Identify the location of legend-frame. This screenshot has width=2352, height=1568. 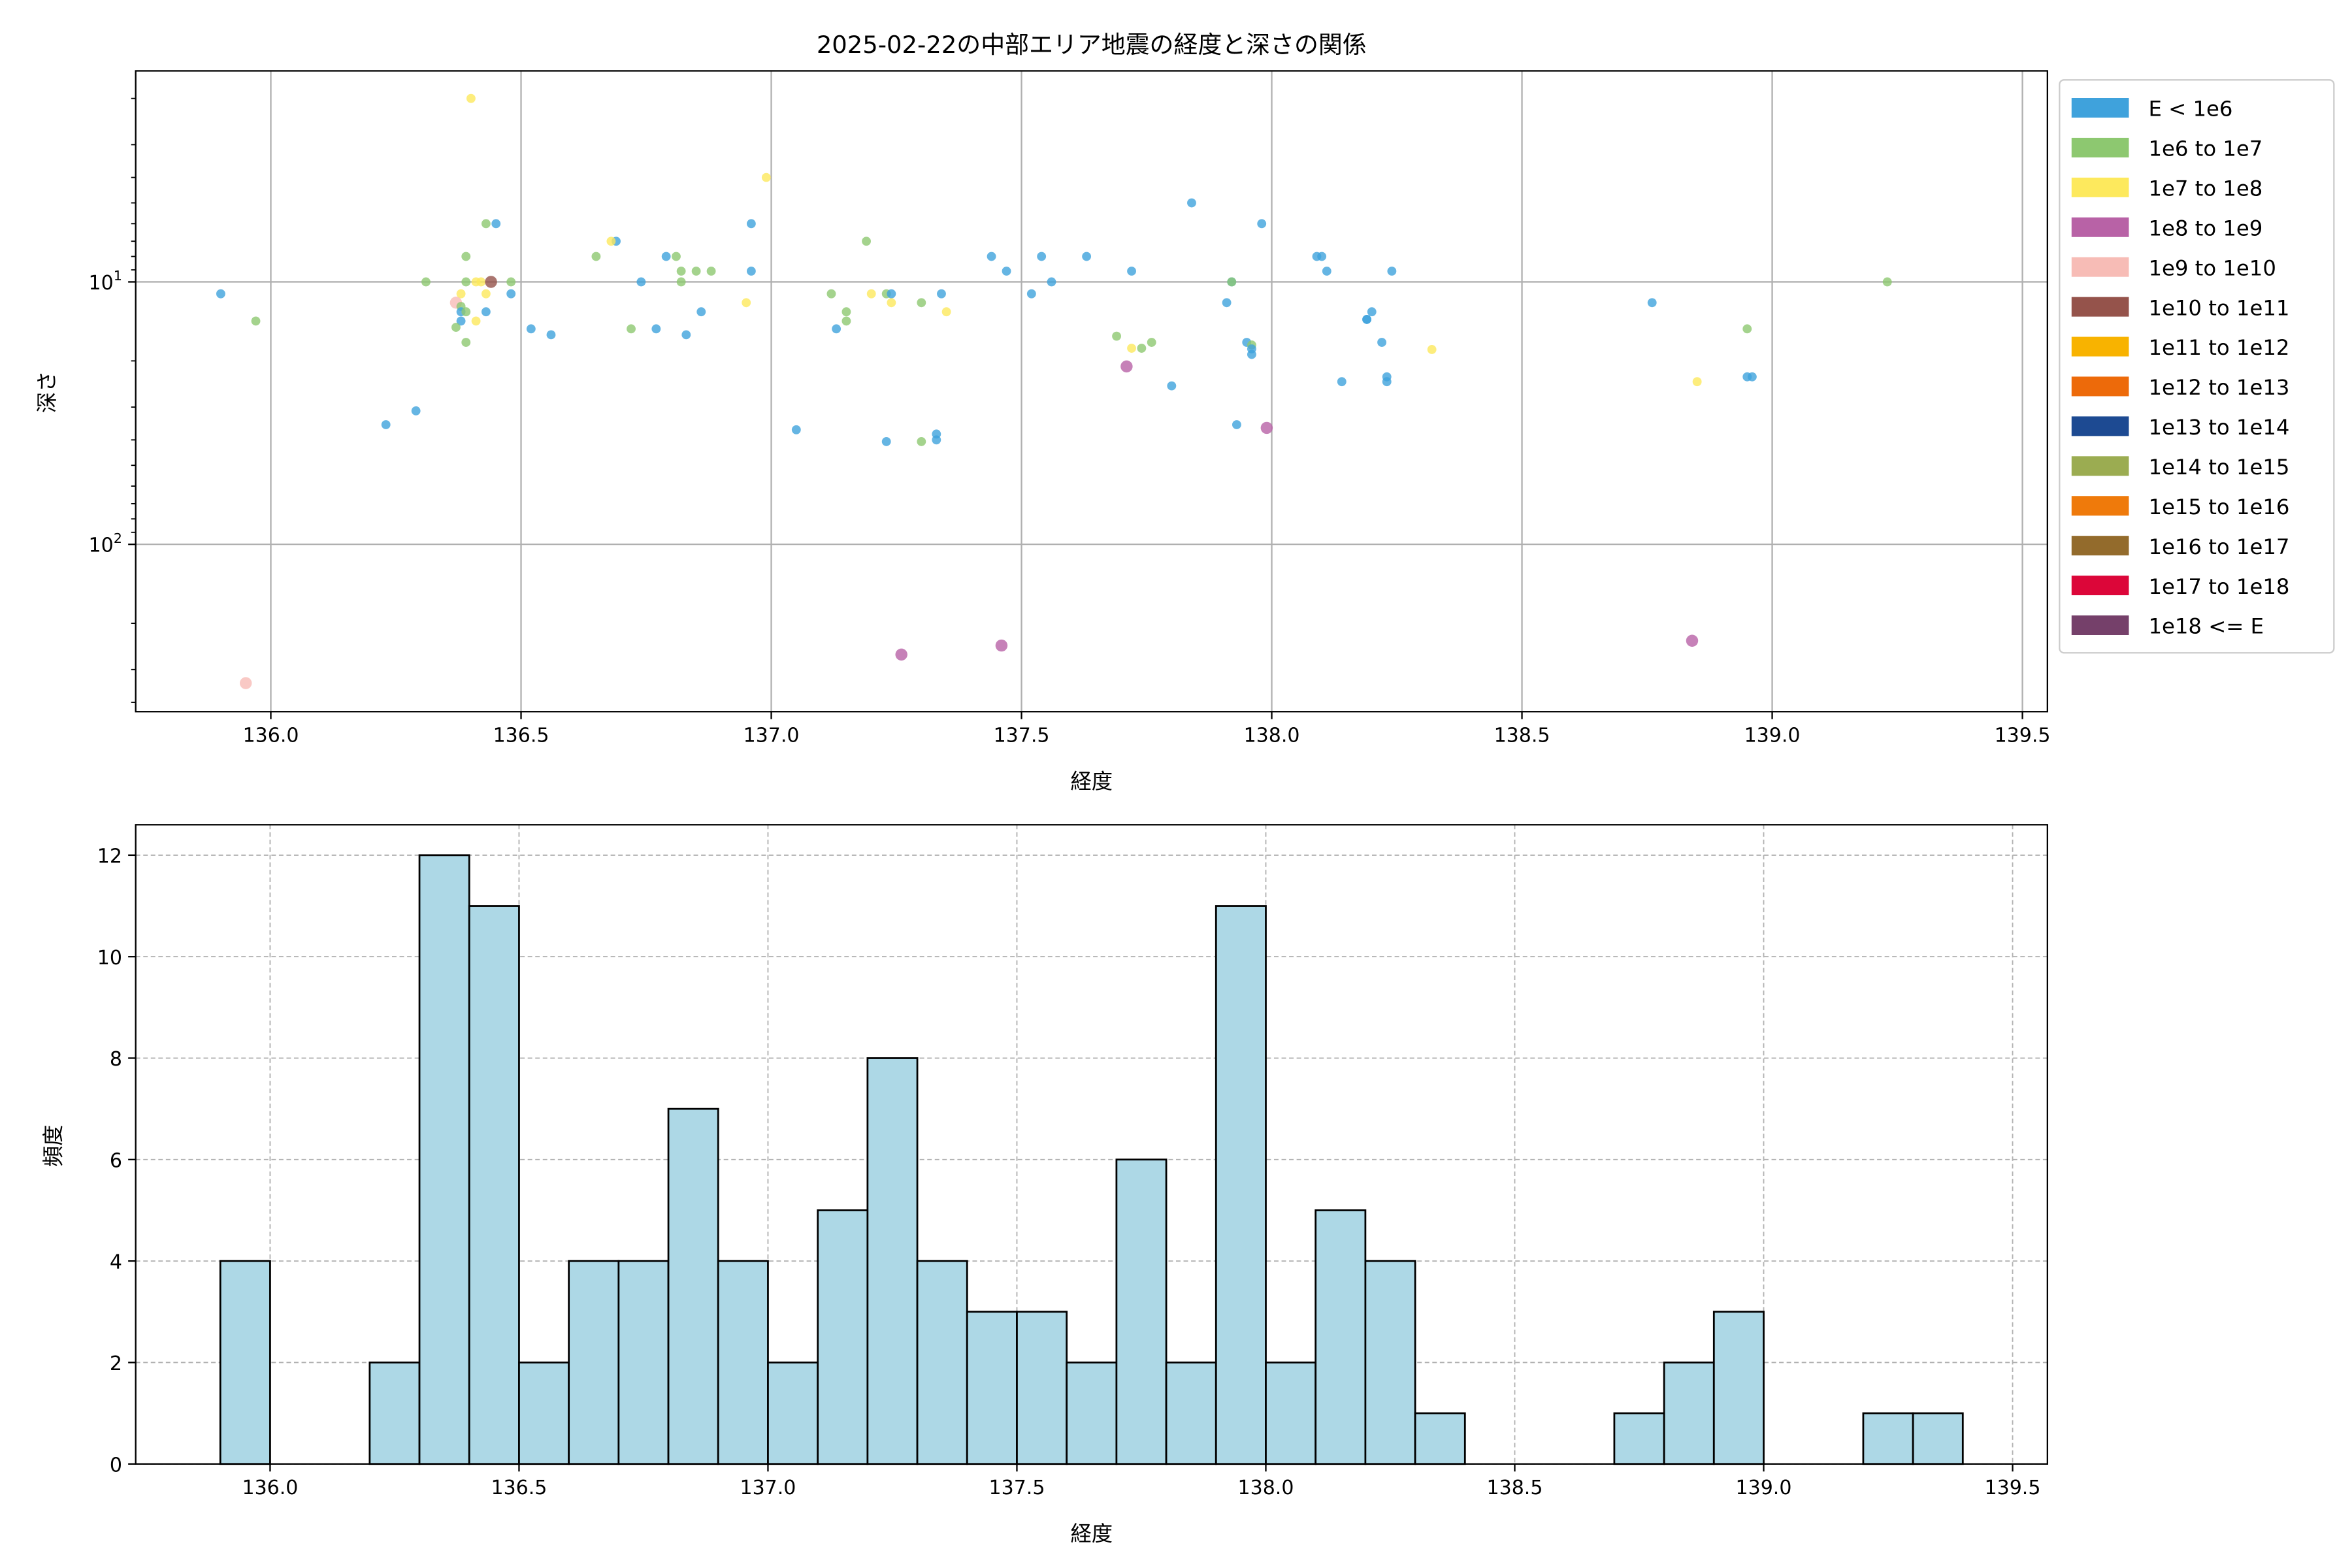
(2197, 366).